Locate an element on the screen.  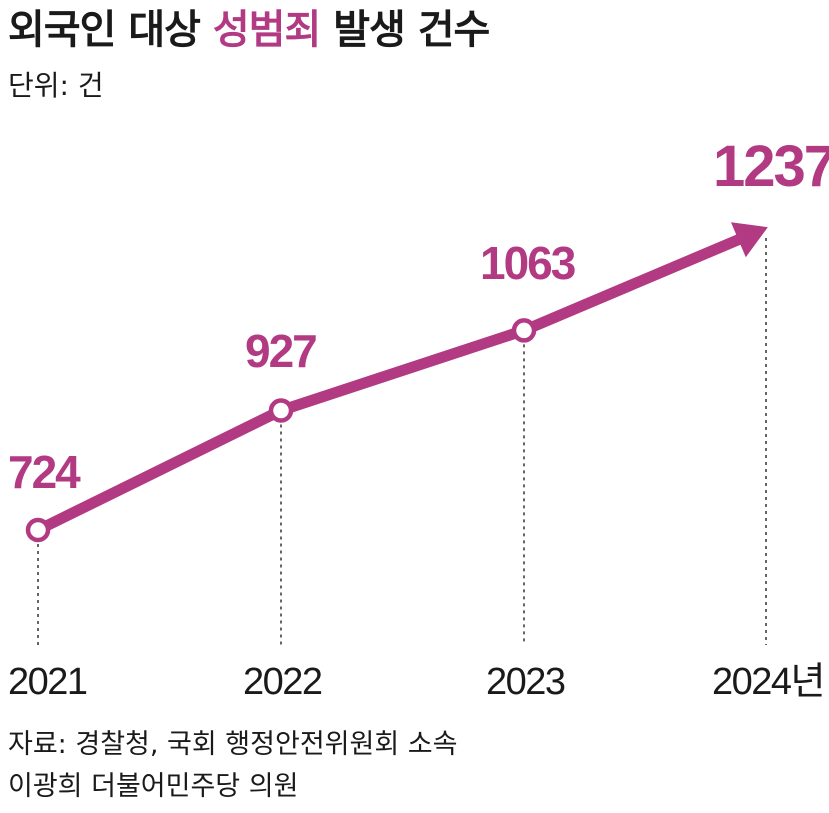
data-point-2022 is located at coordinates (281, 410).